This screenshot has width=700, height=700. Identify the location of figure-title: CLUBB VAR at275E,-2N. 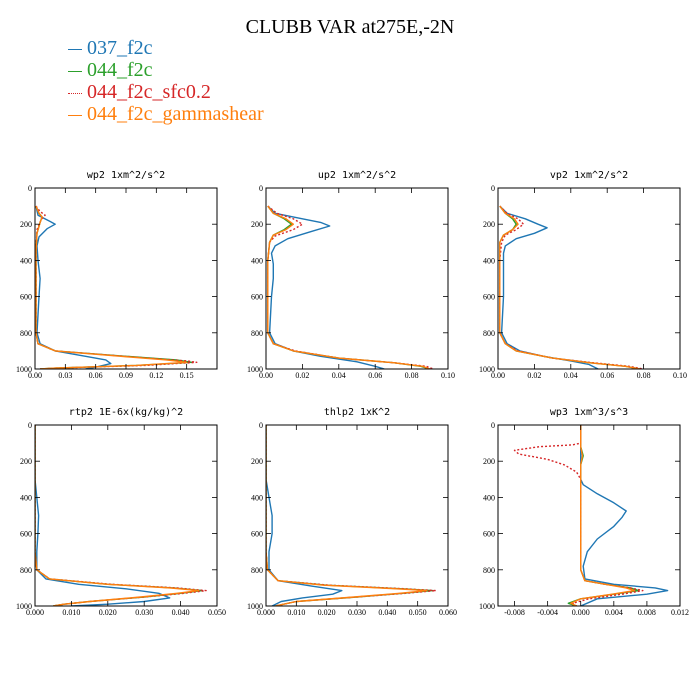
(350, 27).